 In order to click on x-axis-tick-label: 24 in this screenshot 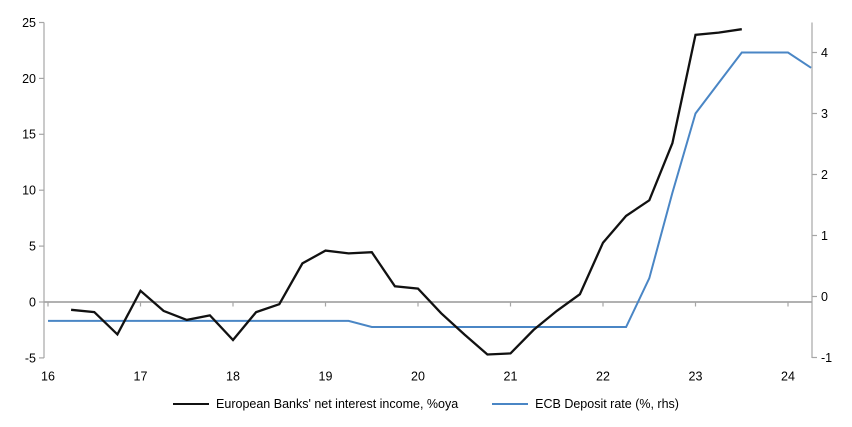, I will do `click(788, 377)`.